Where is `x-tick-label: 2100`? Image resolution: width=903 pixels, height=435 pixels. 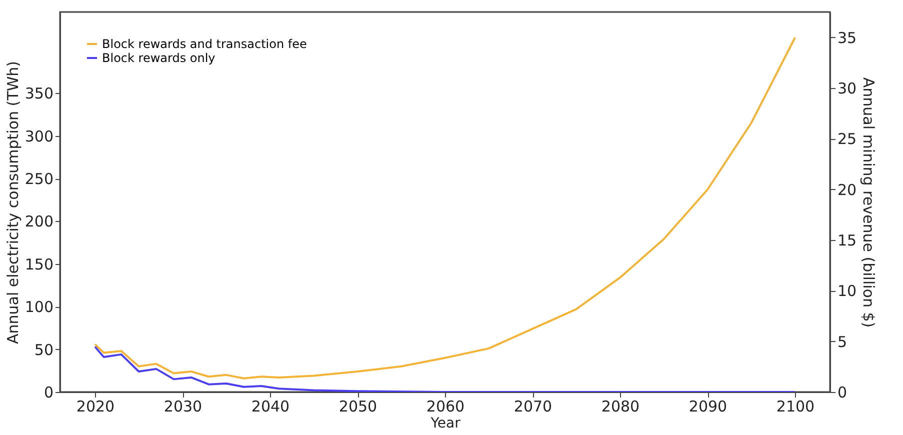
x-tick-label: 2100 is located at coordinates (795, 407).